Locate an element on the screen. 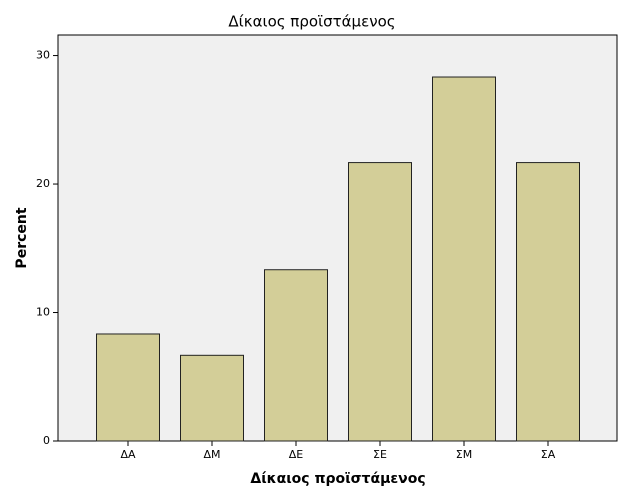  y-tick-label: 30 is located at coordinates (43, 55).